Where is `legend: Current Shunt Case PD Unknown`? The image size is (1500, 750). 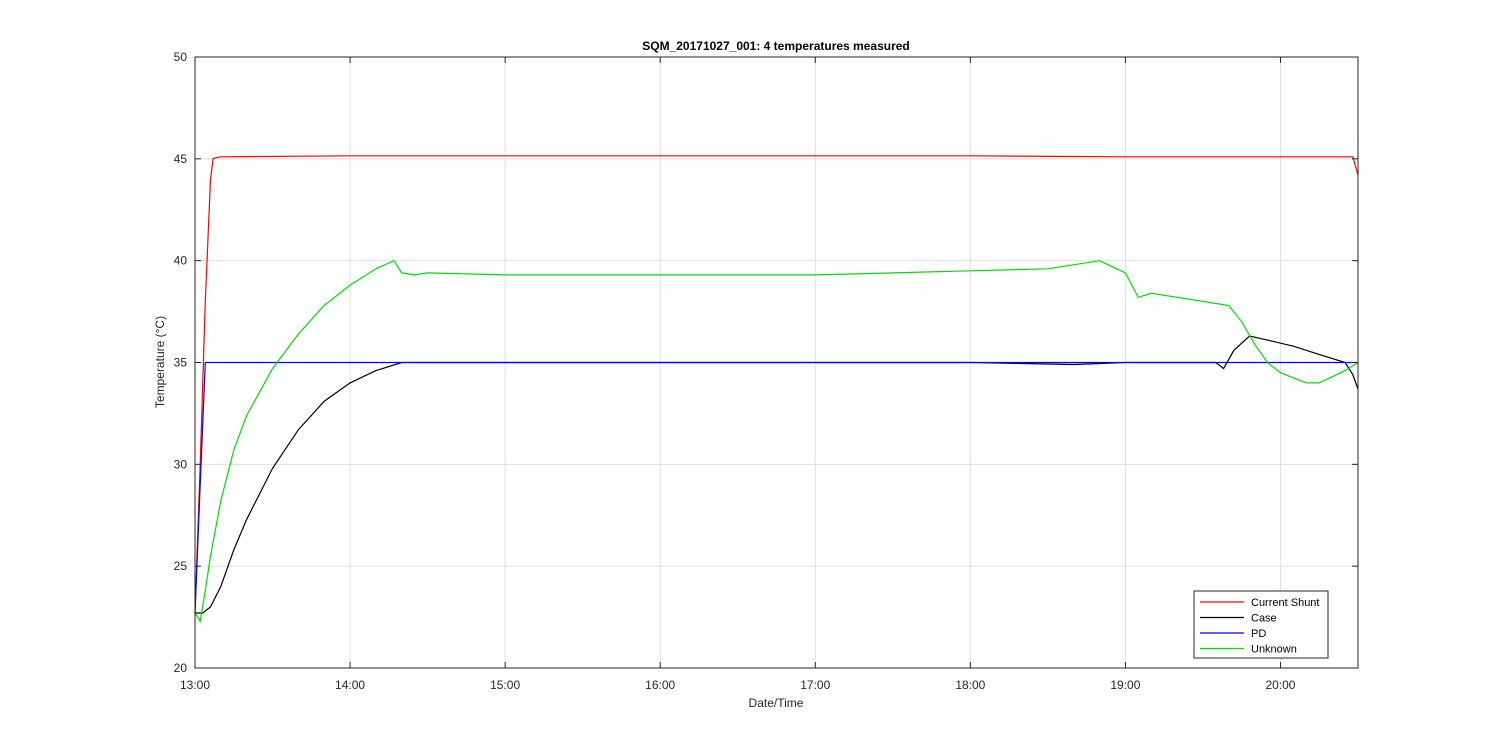 legend: Current Shunt Case PD Unknown is located at coordinates (1261, 624).